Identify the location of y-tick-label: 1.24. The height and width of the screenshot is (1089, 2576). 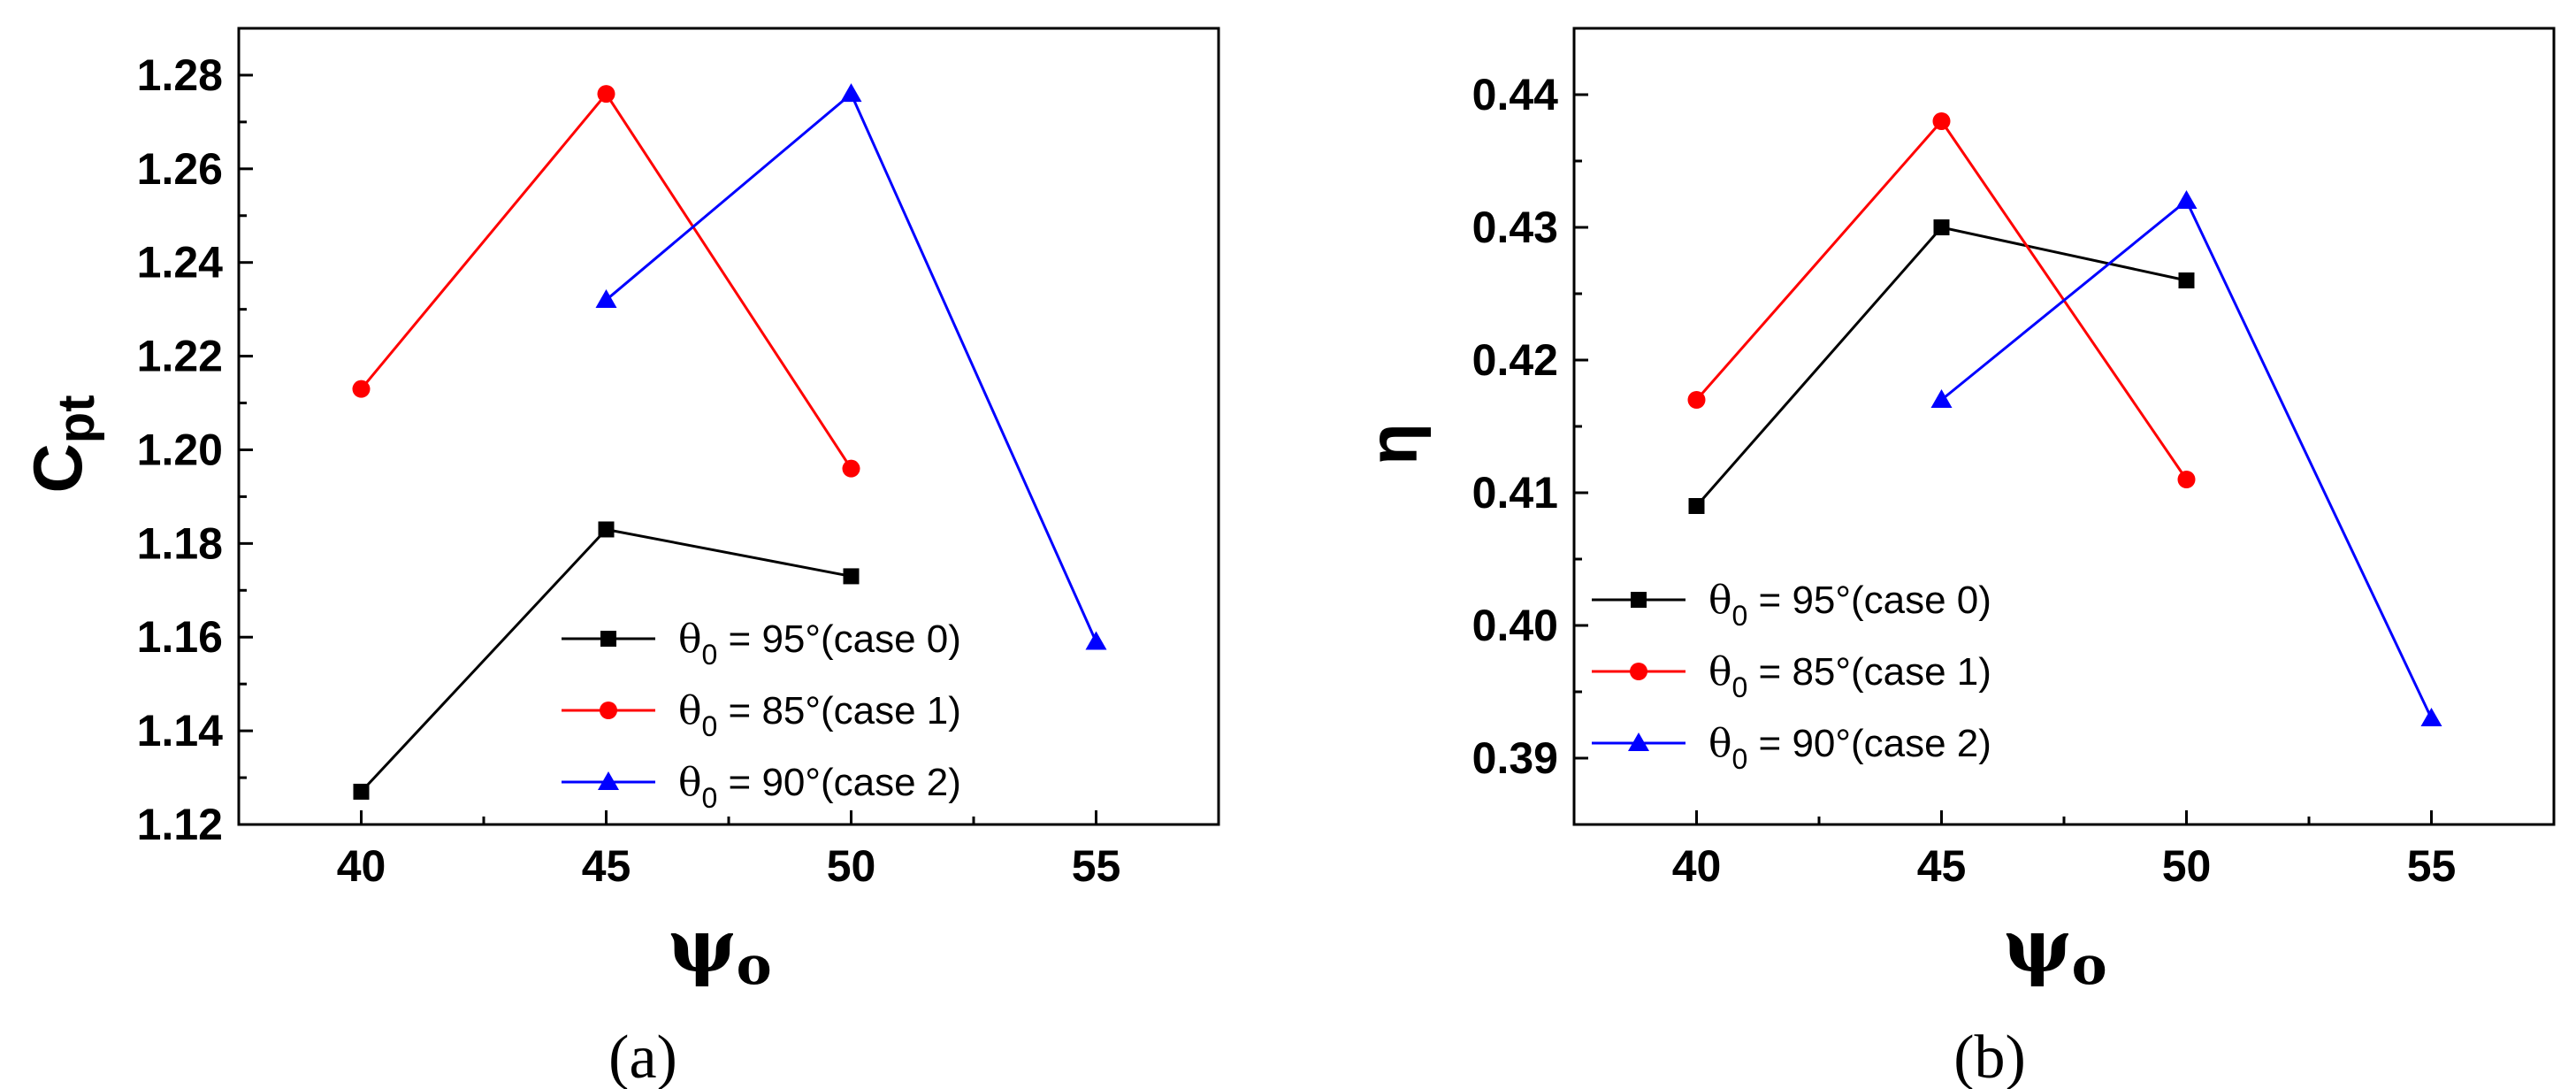
(180, 263).